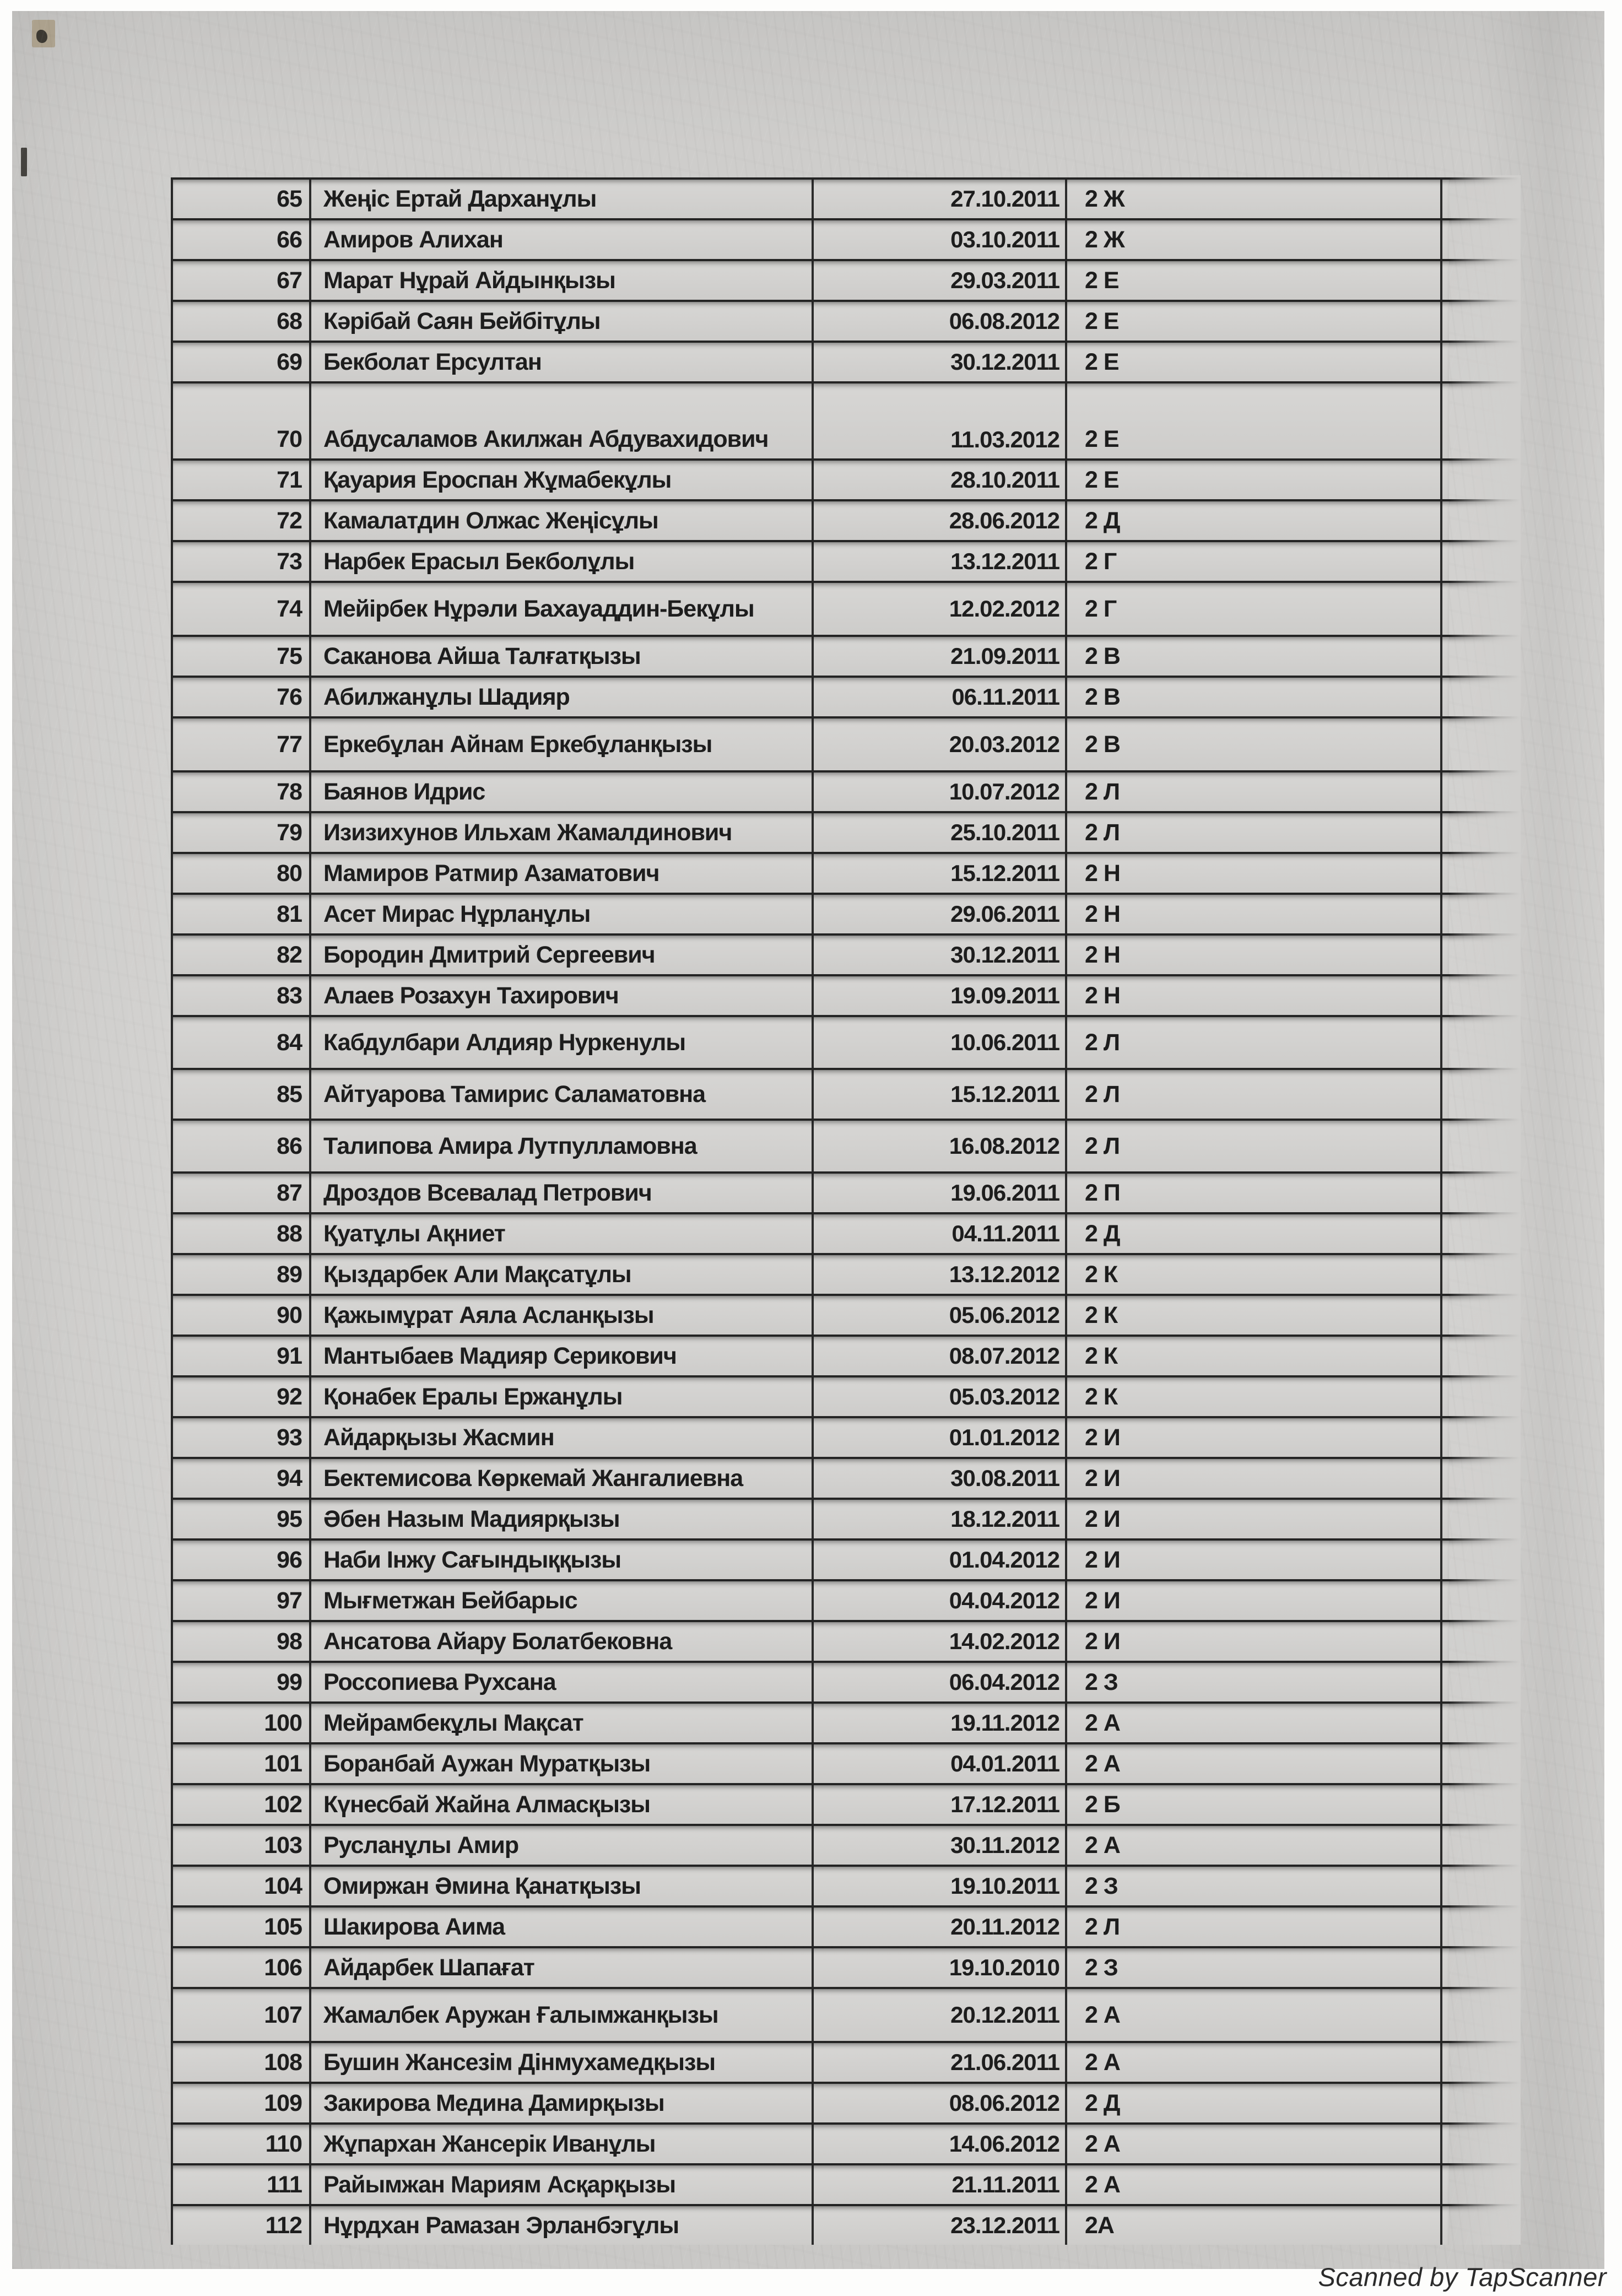  Describe the element at coordinates (562, 1804) in the screenshot. I see `student-name-cell: Күнесбай Жайна Алмасқызы` at that location.